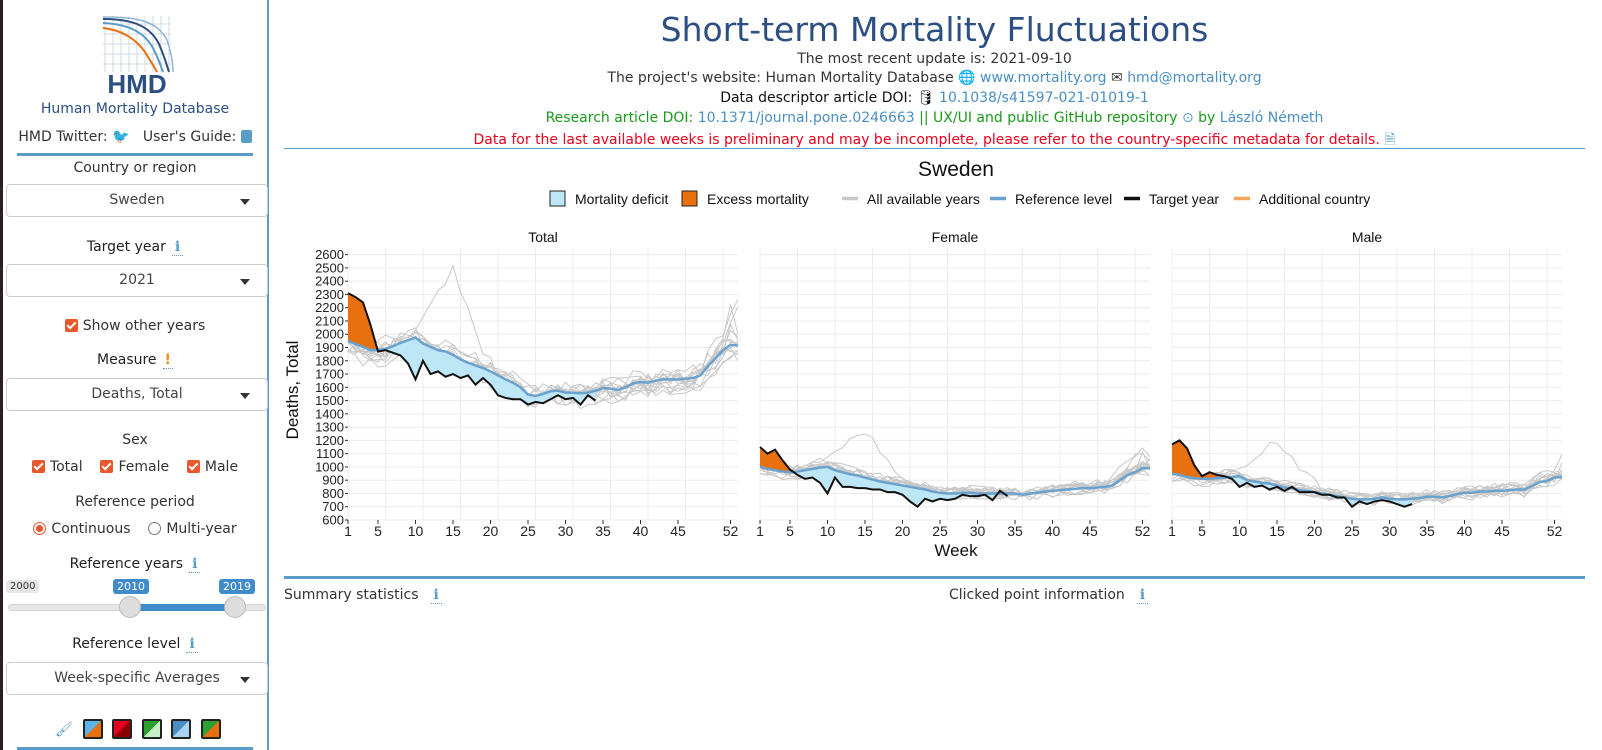 The height and width of the screenshot is (750, 1602). What do you see at coordinates (1184, 199) in the screenshot?
I see `legend-label: Target year` at bounding box center [1184, 199].